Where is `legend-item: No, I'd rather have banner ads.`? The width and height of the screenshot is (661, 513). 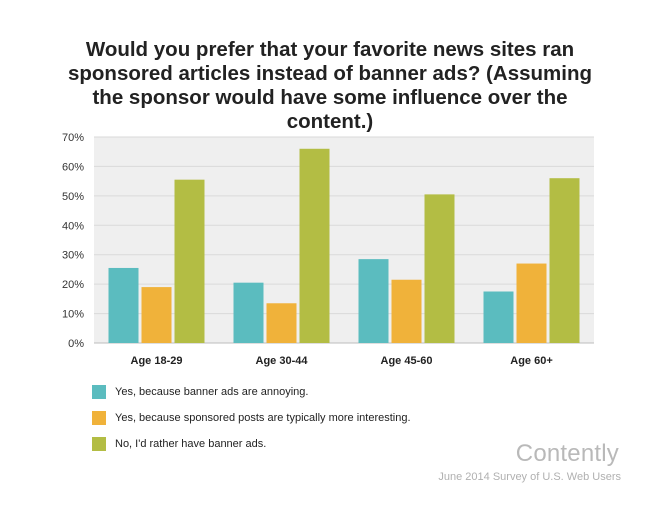
legend-item: No, I'd rather have banner ads. is located at coordinates (251, 444).